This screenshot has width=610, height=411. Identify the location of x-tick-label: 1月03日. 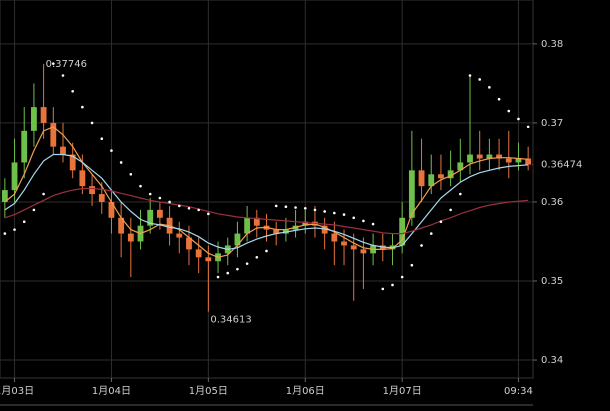
(17, 391).